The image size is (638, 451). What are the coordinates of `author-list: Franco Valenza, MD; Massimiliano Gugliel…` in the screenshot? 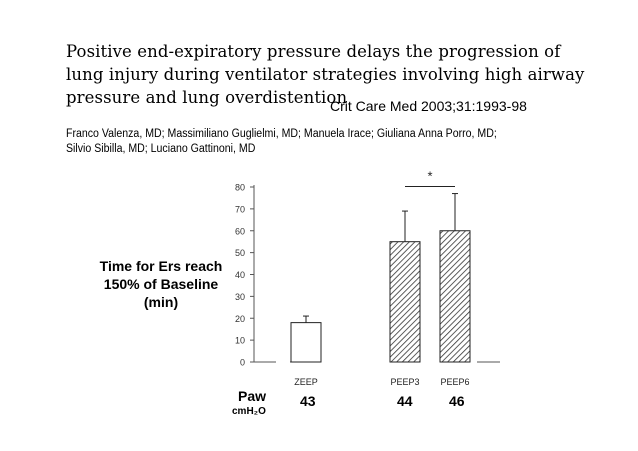 It's located at (305, 142).